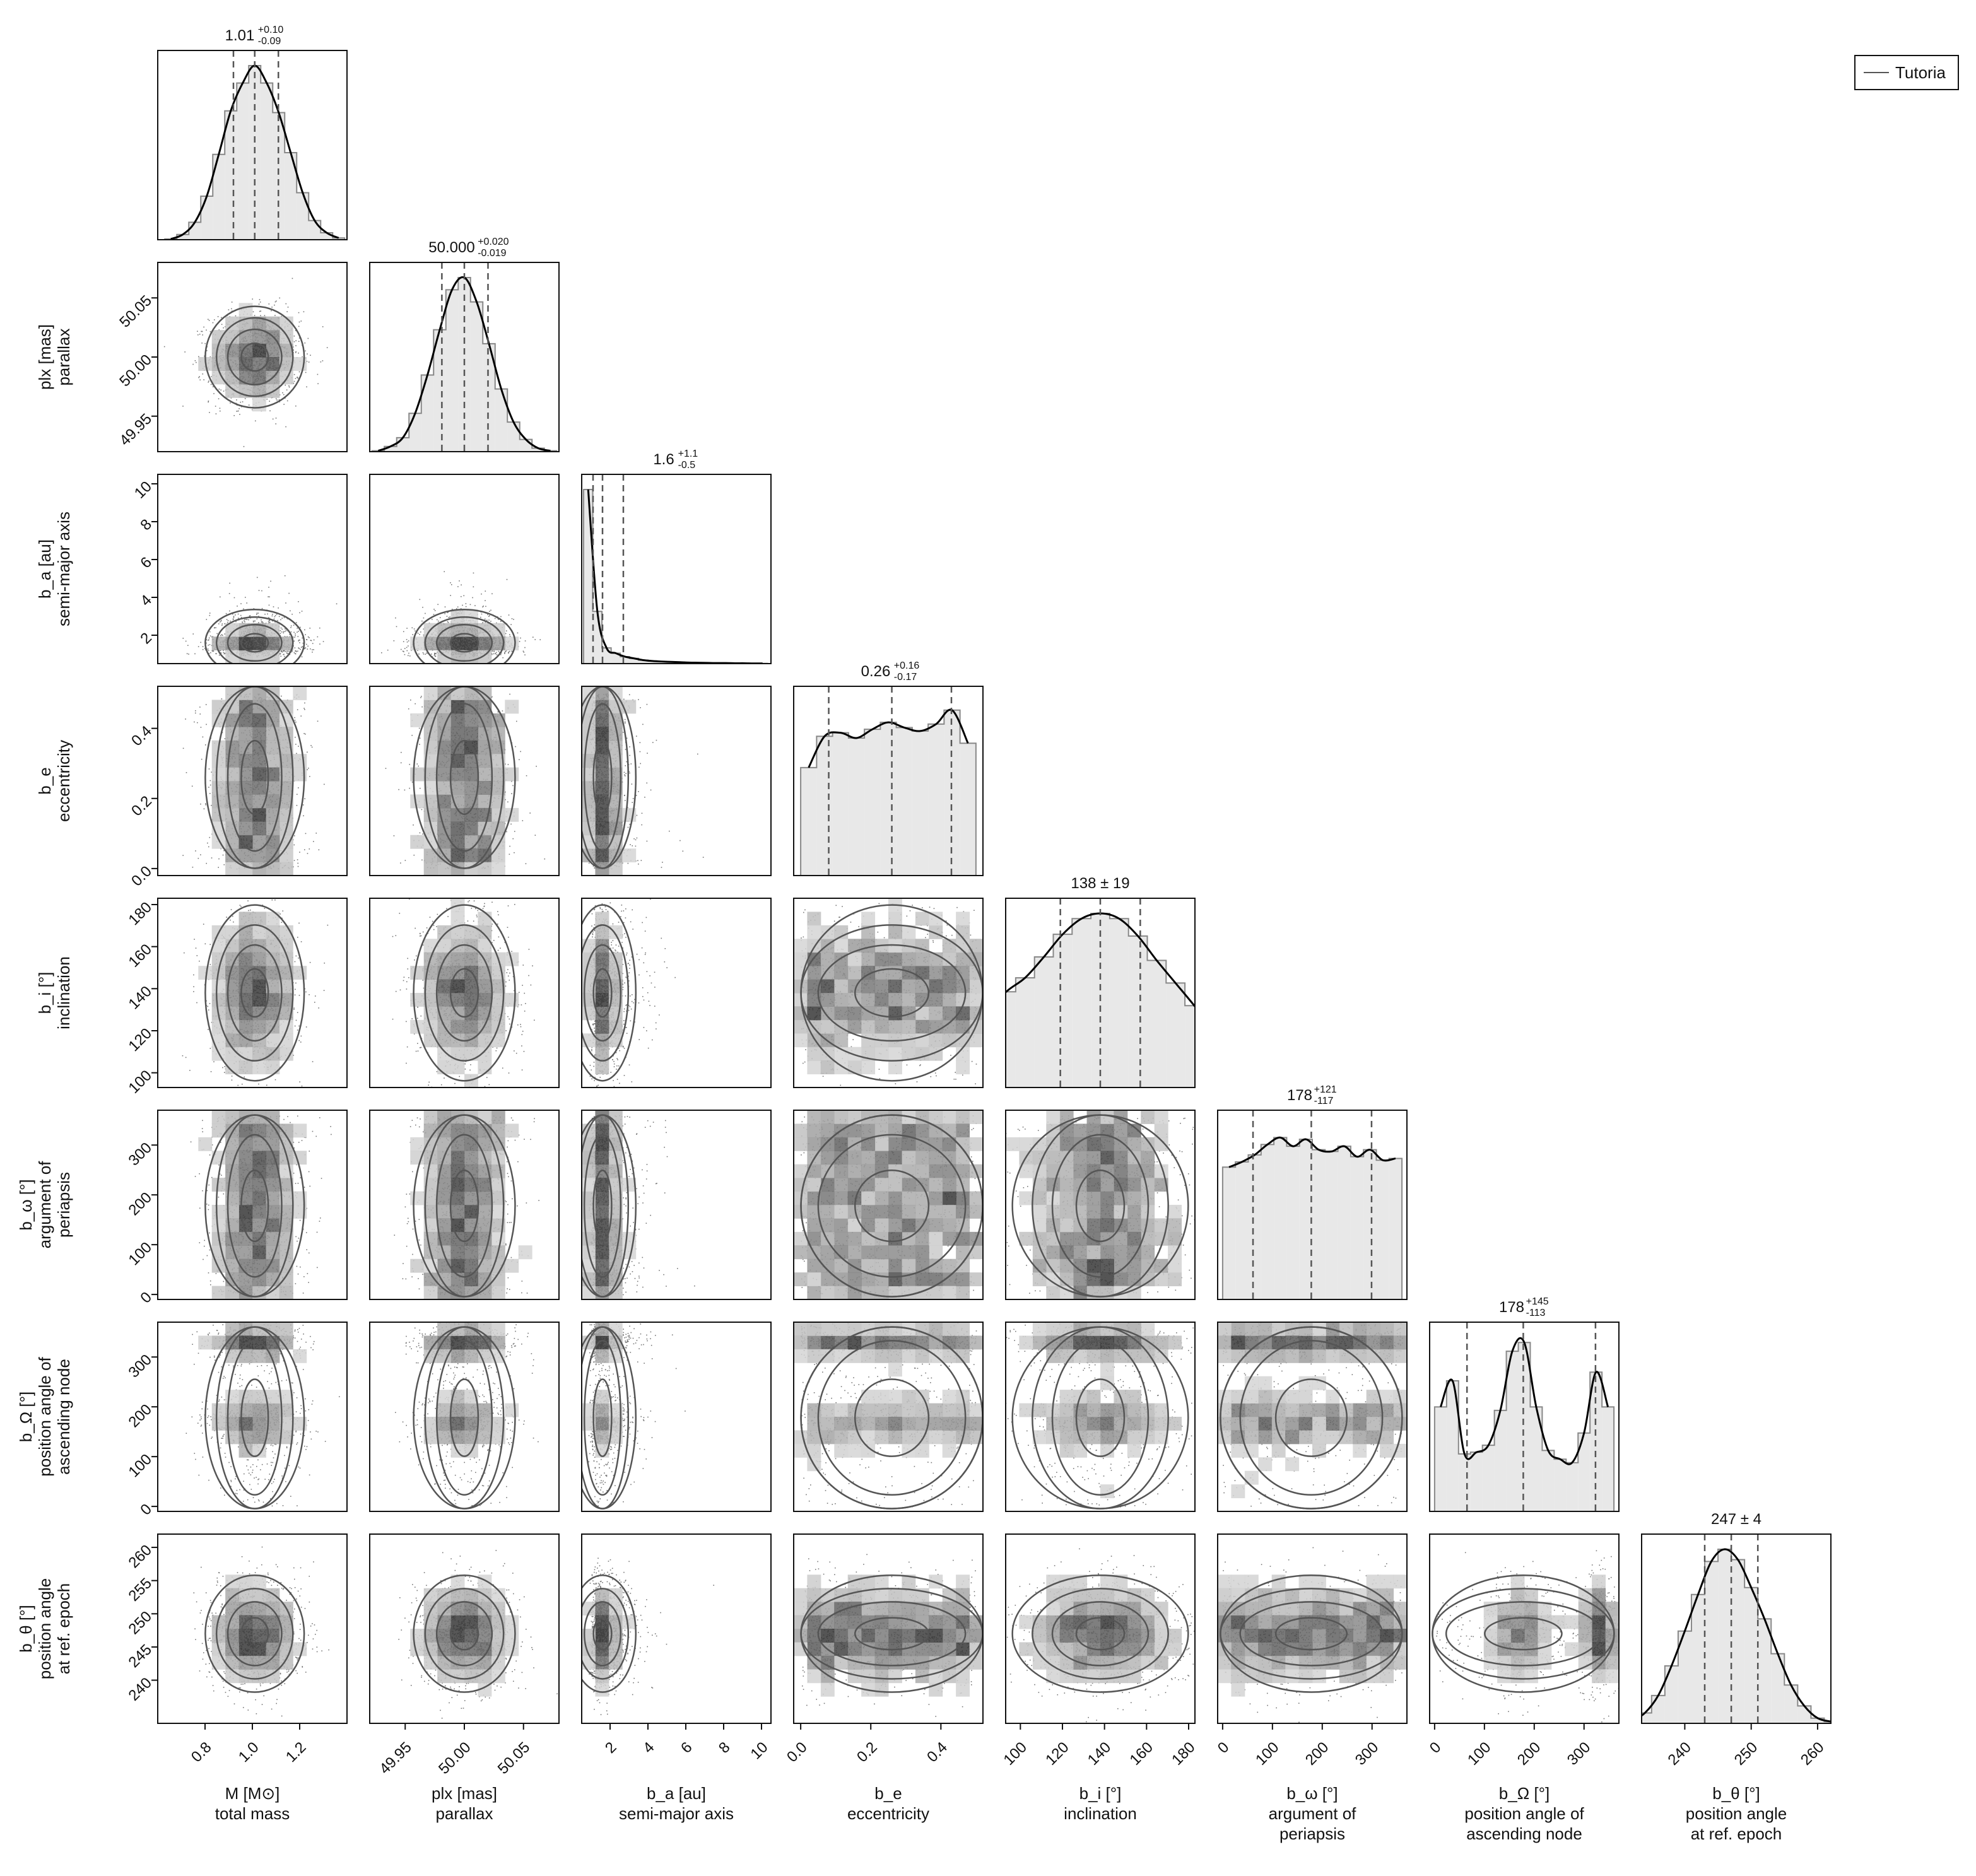 Image resolution: width=1976 pixels, height=1876 pixels. Describe the element at coordinates (44, 569) in the screenshot. I see `y-axis-label: b_a [au]` at that location.